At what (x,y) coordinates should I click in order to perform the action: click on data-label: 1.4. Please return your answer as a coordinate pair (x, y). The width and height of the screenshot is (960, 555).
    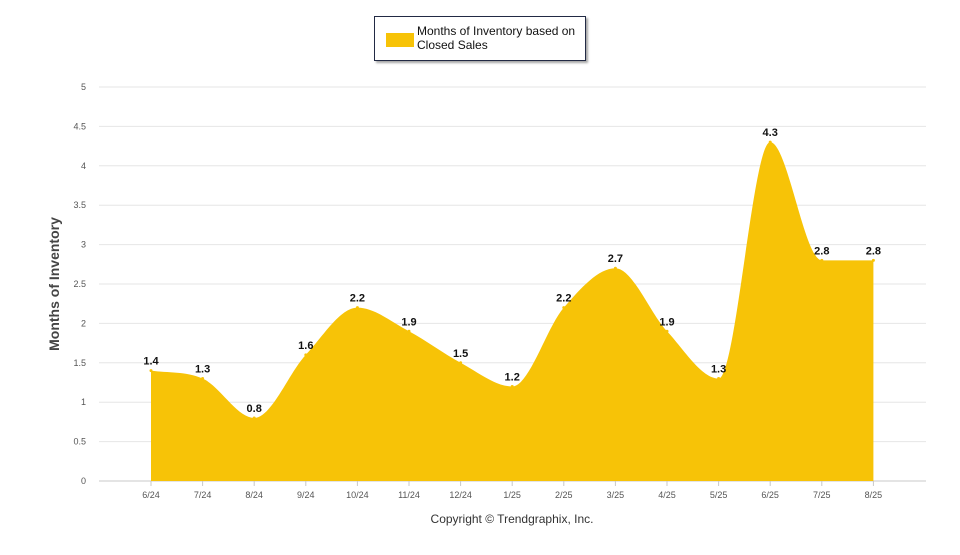
    Looking at the image, I should click on (151, 362).